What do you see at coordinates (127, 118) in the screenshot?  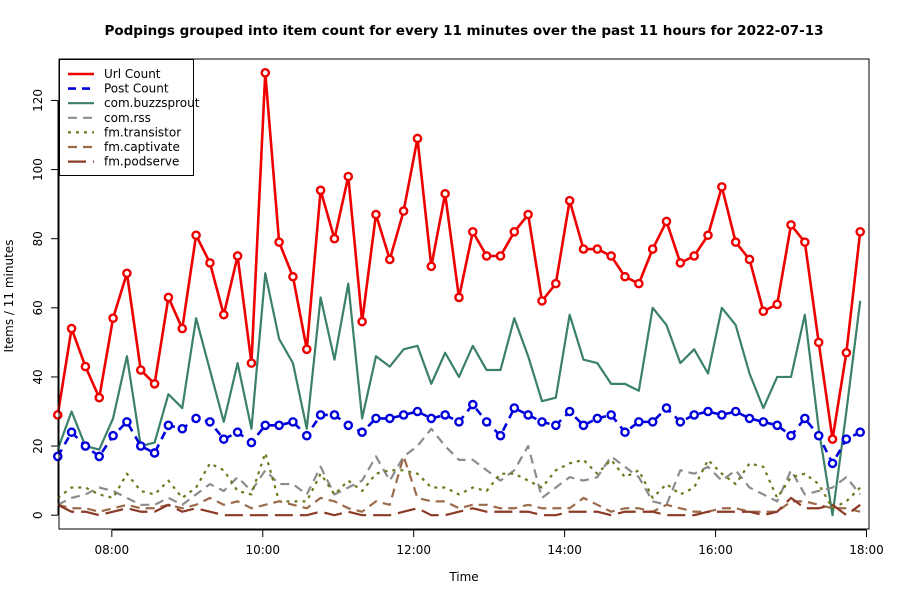 I see `legend-label: com.rss` at bounding box center [127, 118].